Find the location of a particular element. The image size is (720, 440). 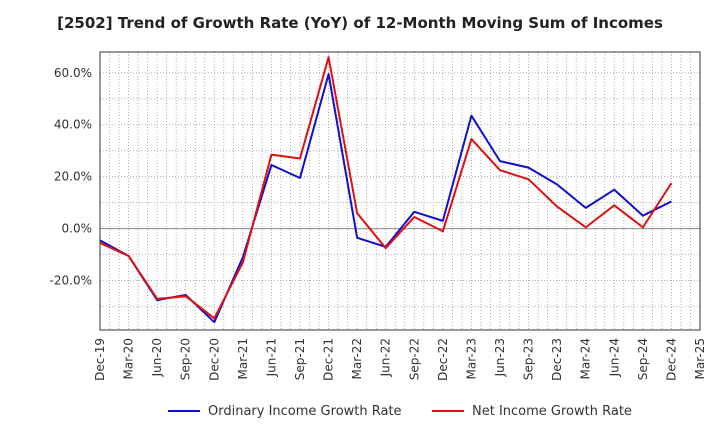

x-tick-label: Mar-22 is located at coordinates (357, 358).